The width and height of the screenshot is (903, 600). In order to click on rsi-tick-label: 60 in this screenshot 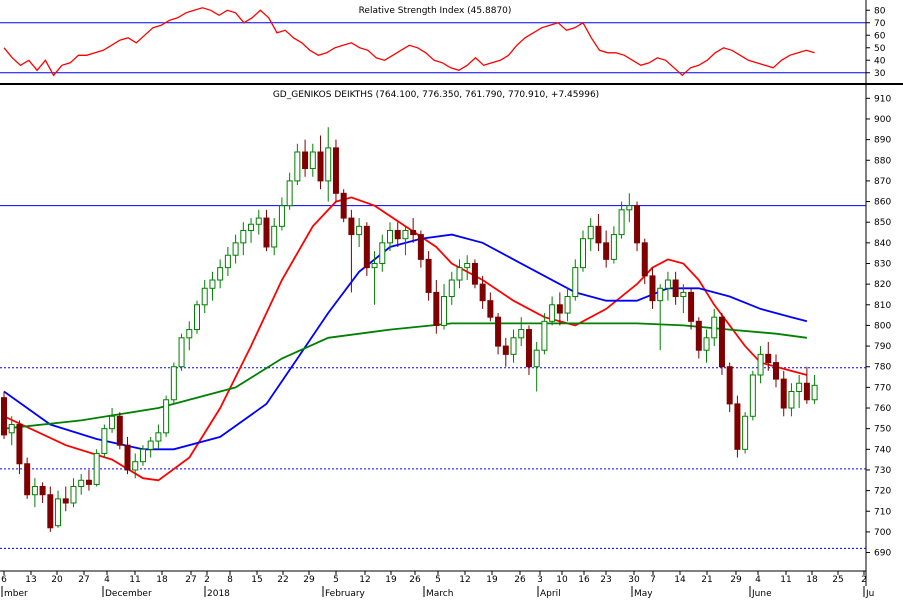, I will do `click(880, 36)`.